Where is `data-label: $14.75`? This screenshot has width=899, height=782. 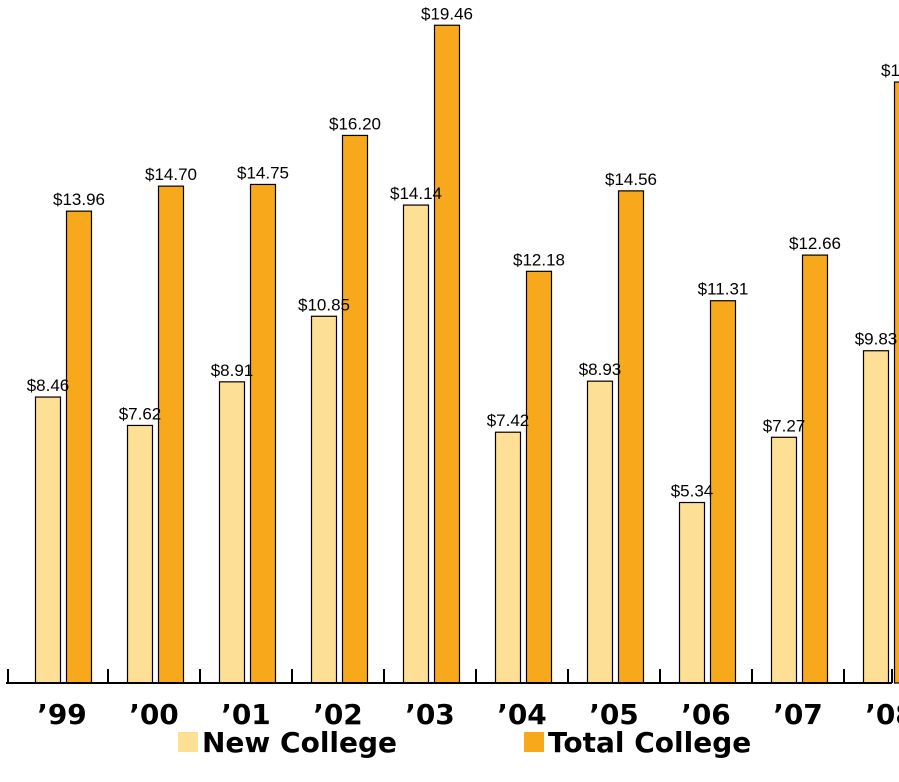 data-label: $14.75 is located at coordinates (263, 172).